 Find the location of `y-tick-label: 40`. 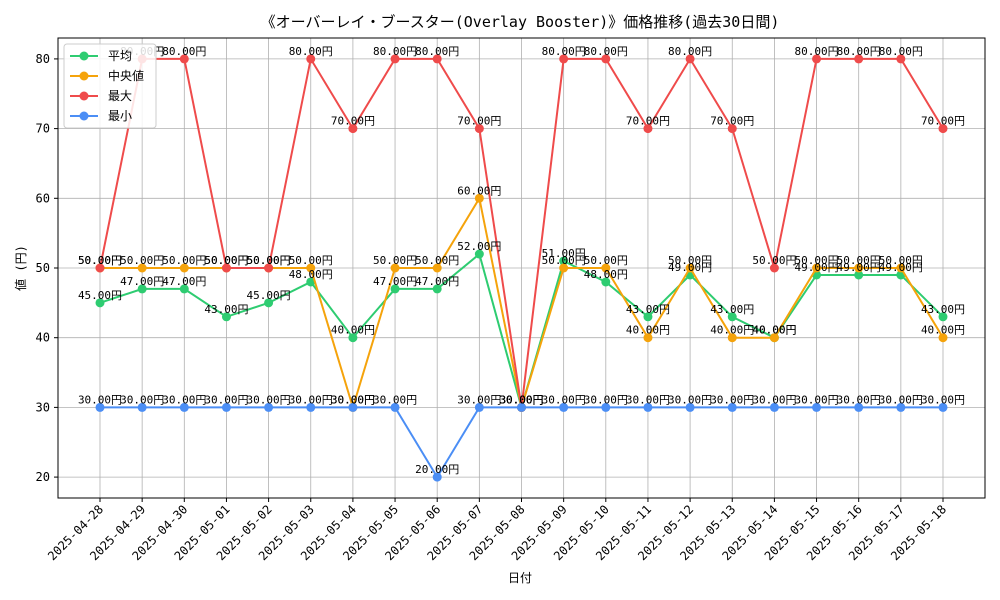

y-tick-label: 40 is located at coordinates (43, 338).